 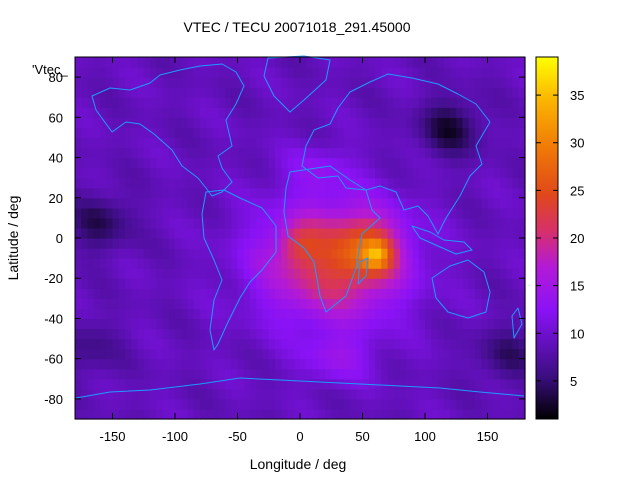 I want to click on colorbar-tick-label: 25, so click(x=577, y=190).